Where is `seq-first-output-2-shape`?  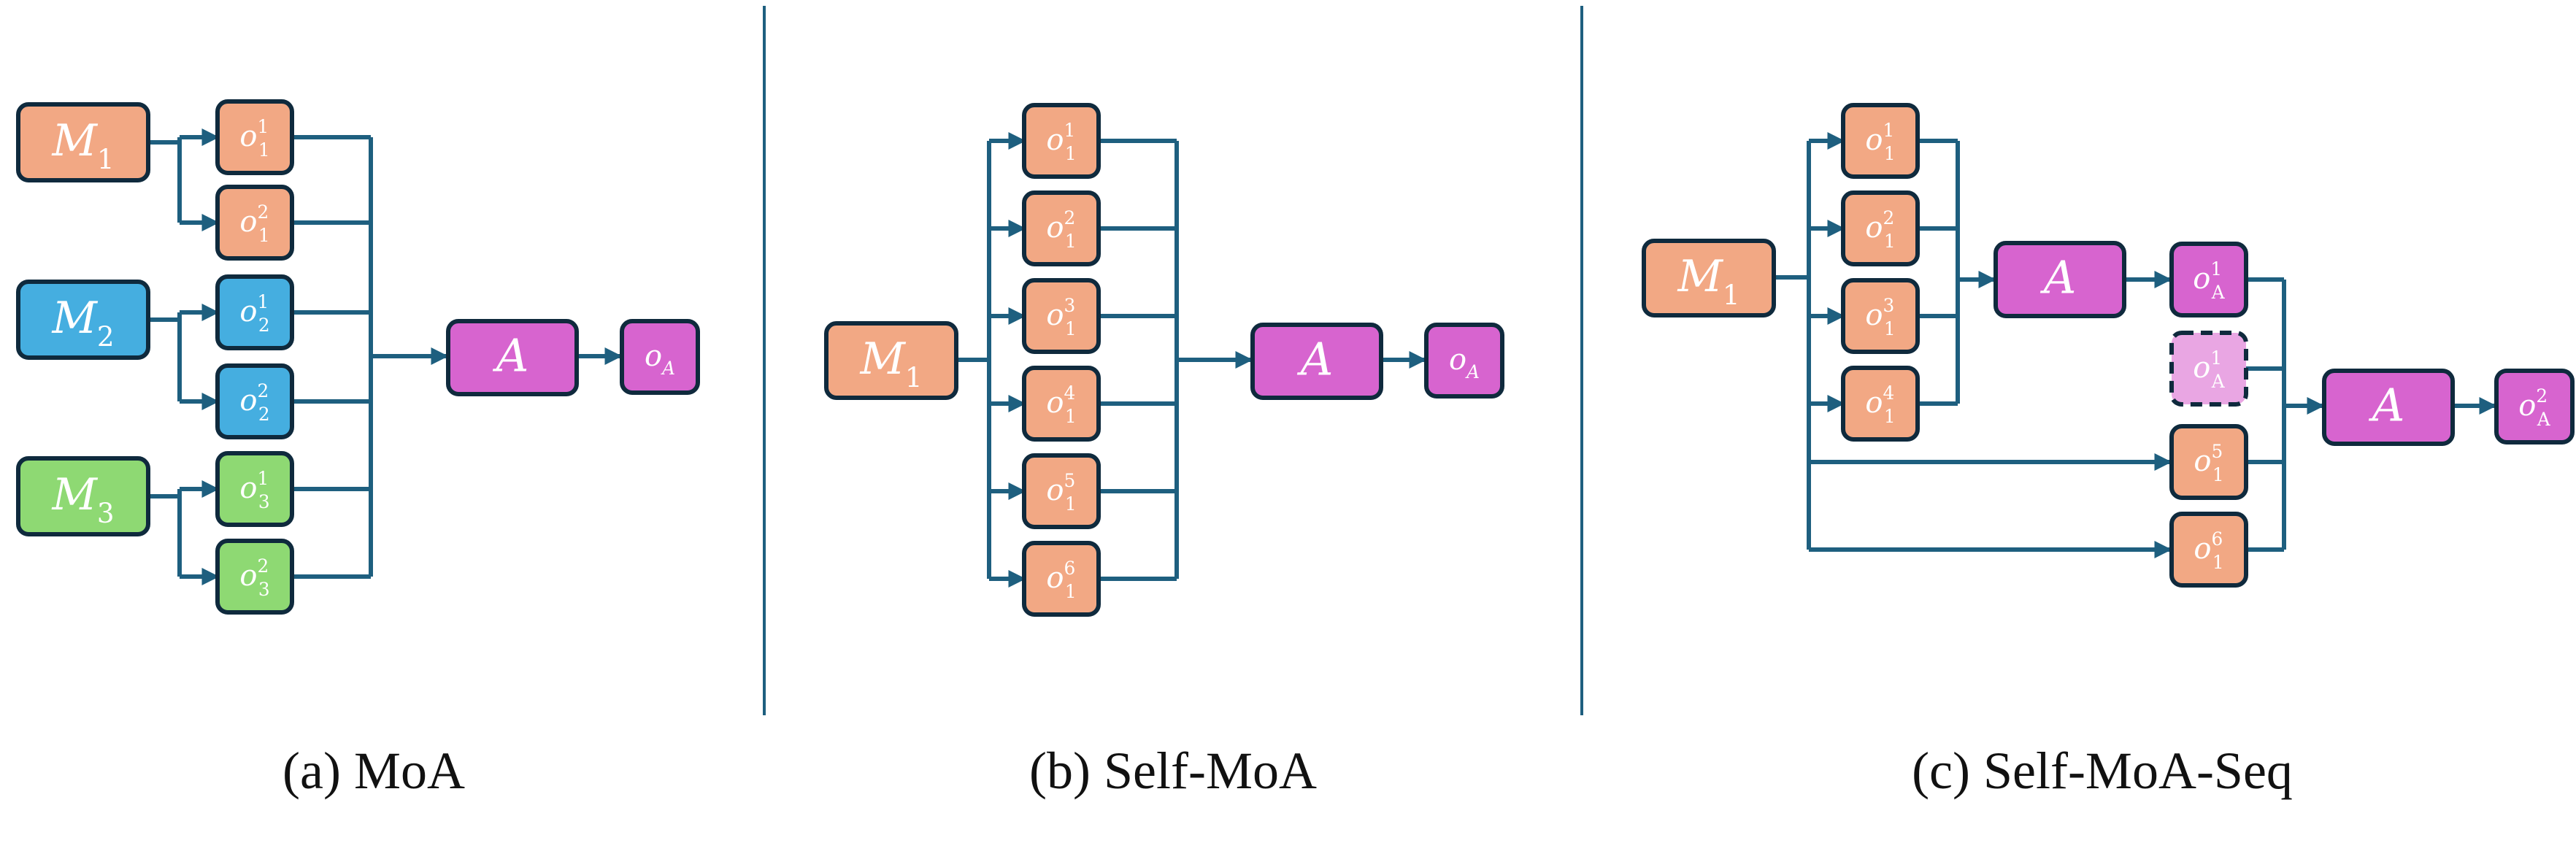 seq-first-output-2-shape is located at coordinates (1880, 228).